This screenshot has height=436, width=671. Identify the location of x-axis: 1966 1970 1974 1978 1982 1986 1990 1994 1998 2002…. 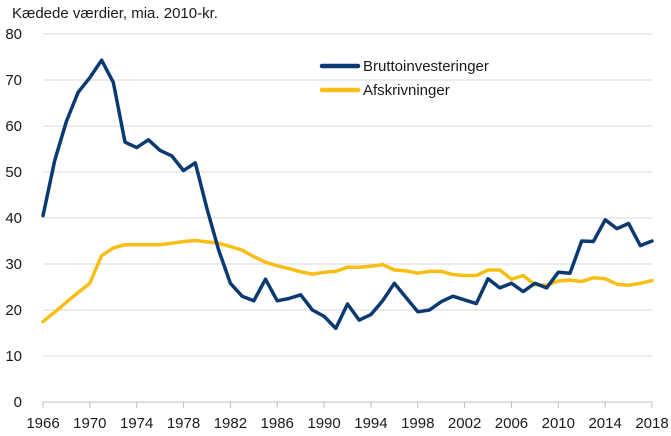
(347, 416).